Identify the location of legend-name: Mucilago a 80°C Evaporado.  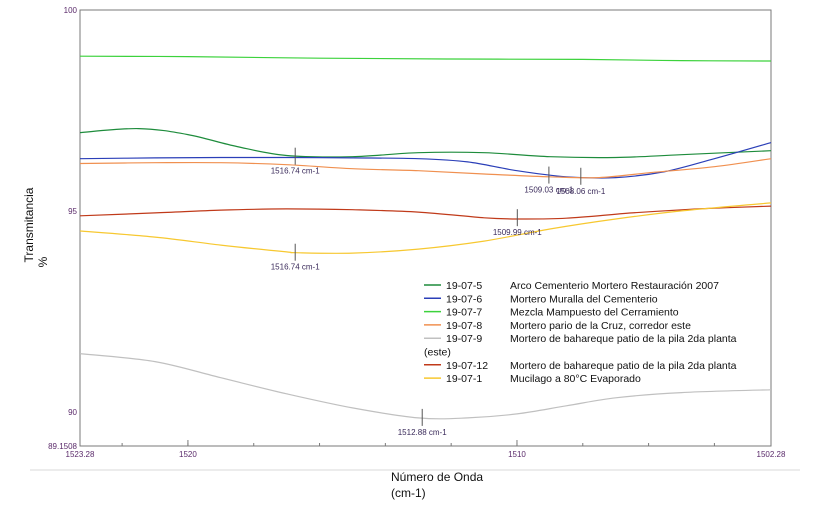
(575, 379).